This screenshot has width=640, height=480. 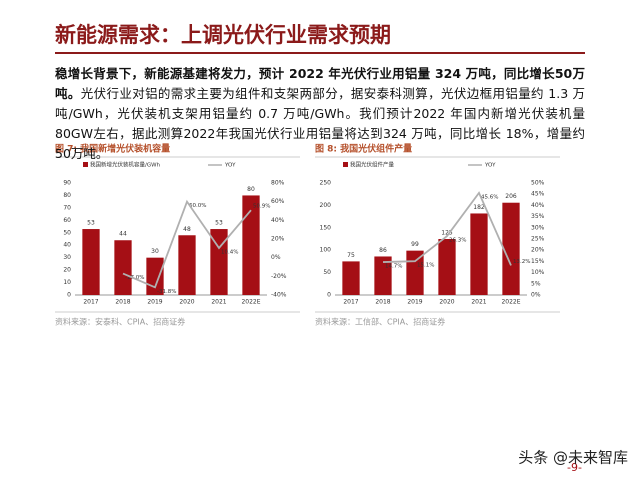 What do you see at coordinates (573, 458) in the screenshot?
I see `watermark: 头条 @未来智库` at bounding box center [573, 458].